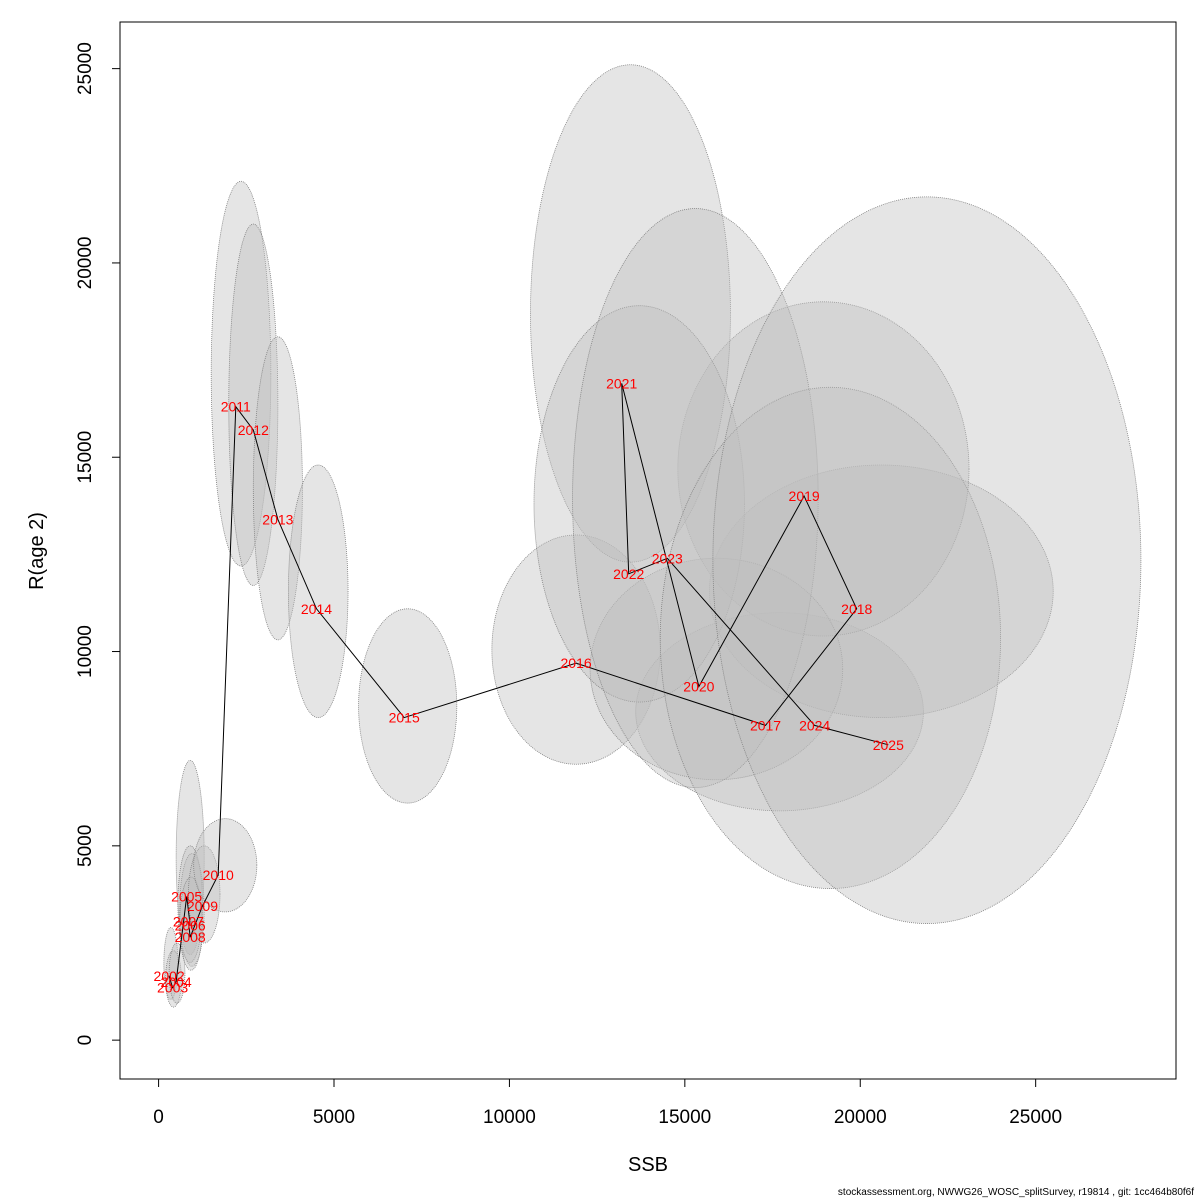 Image resolution: width=1200 pixels, height=1200 pixels. What do you see at coordinates (667, 558) in the screenshot?
I see `point-label-2023: 2023` at bounding box center [667, 558].